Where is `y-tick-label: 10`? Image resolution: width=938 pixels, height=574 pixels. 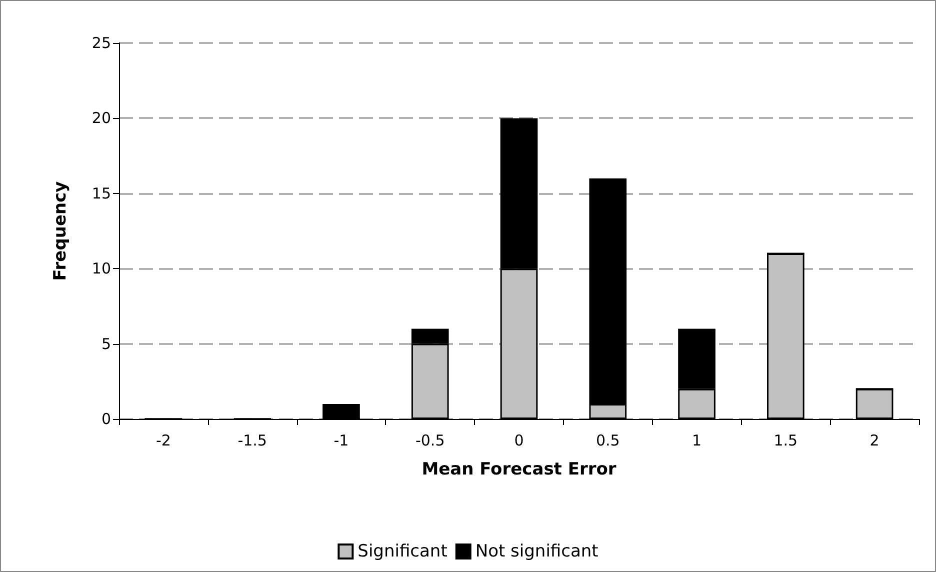 y-tick-label: 10 is located at coordinates (101, 269).